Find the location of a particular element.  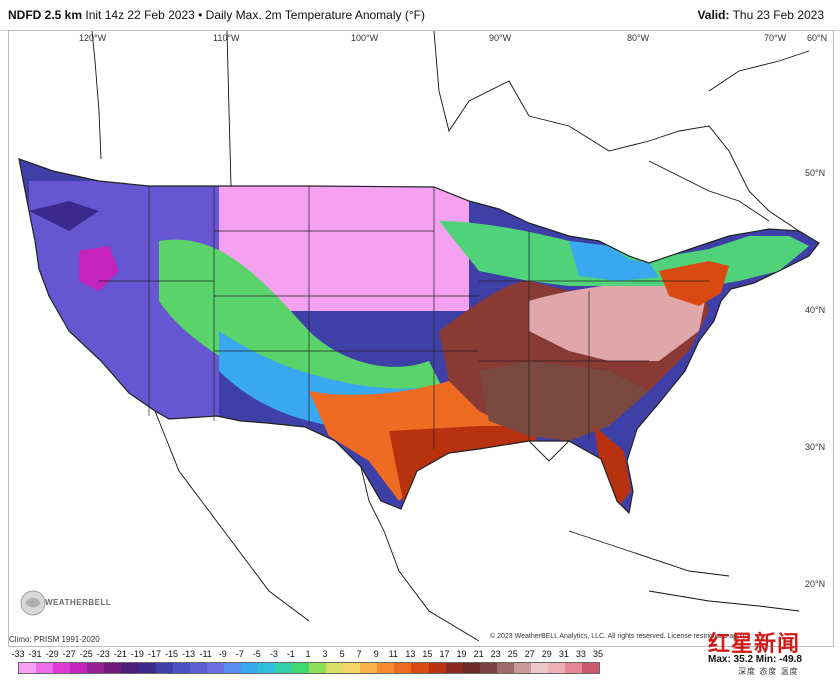

legend-tick-label: 15 is located at coordinates (427, 654).